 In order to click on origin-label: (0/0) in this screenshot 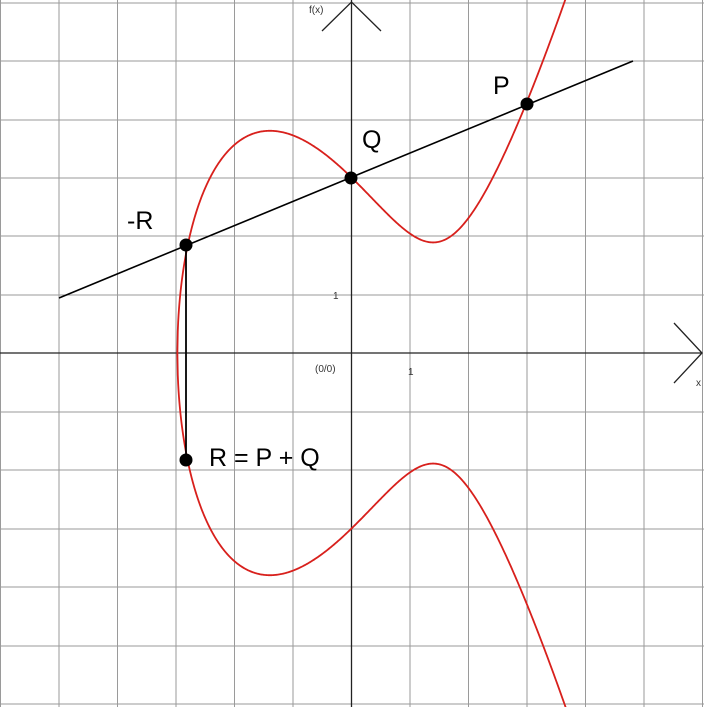, I will do `click(325, 369)`.